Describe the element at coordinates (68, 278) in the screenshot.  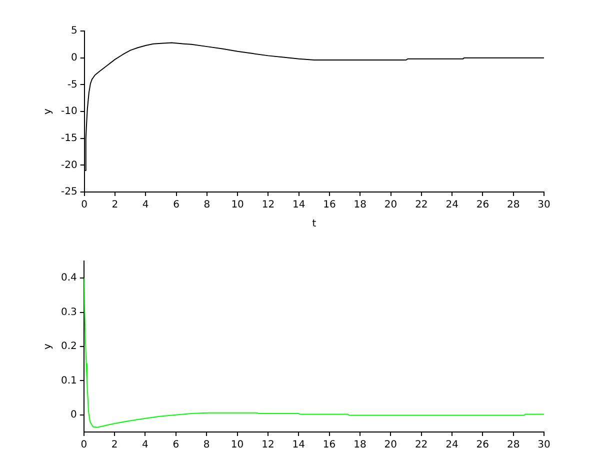
I see `y-tick-label: 0.4` at that location.